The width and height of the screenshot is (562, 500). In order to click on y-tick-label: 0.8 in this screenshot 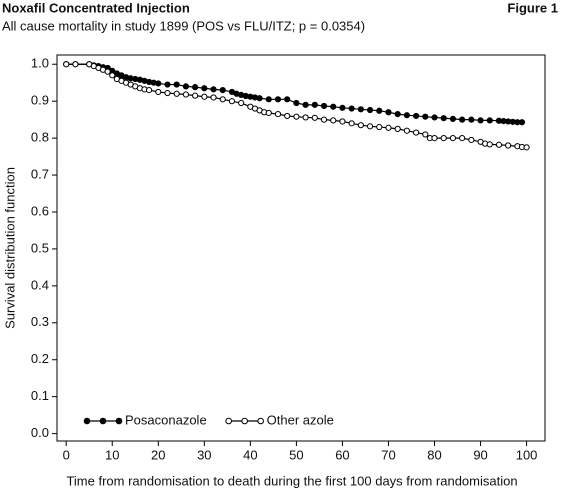, I will do `click(40, 137)`.